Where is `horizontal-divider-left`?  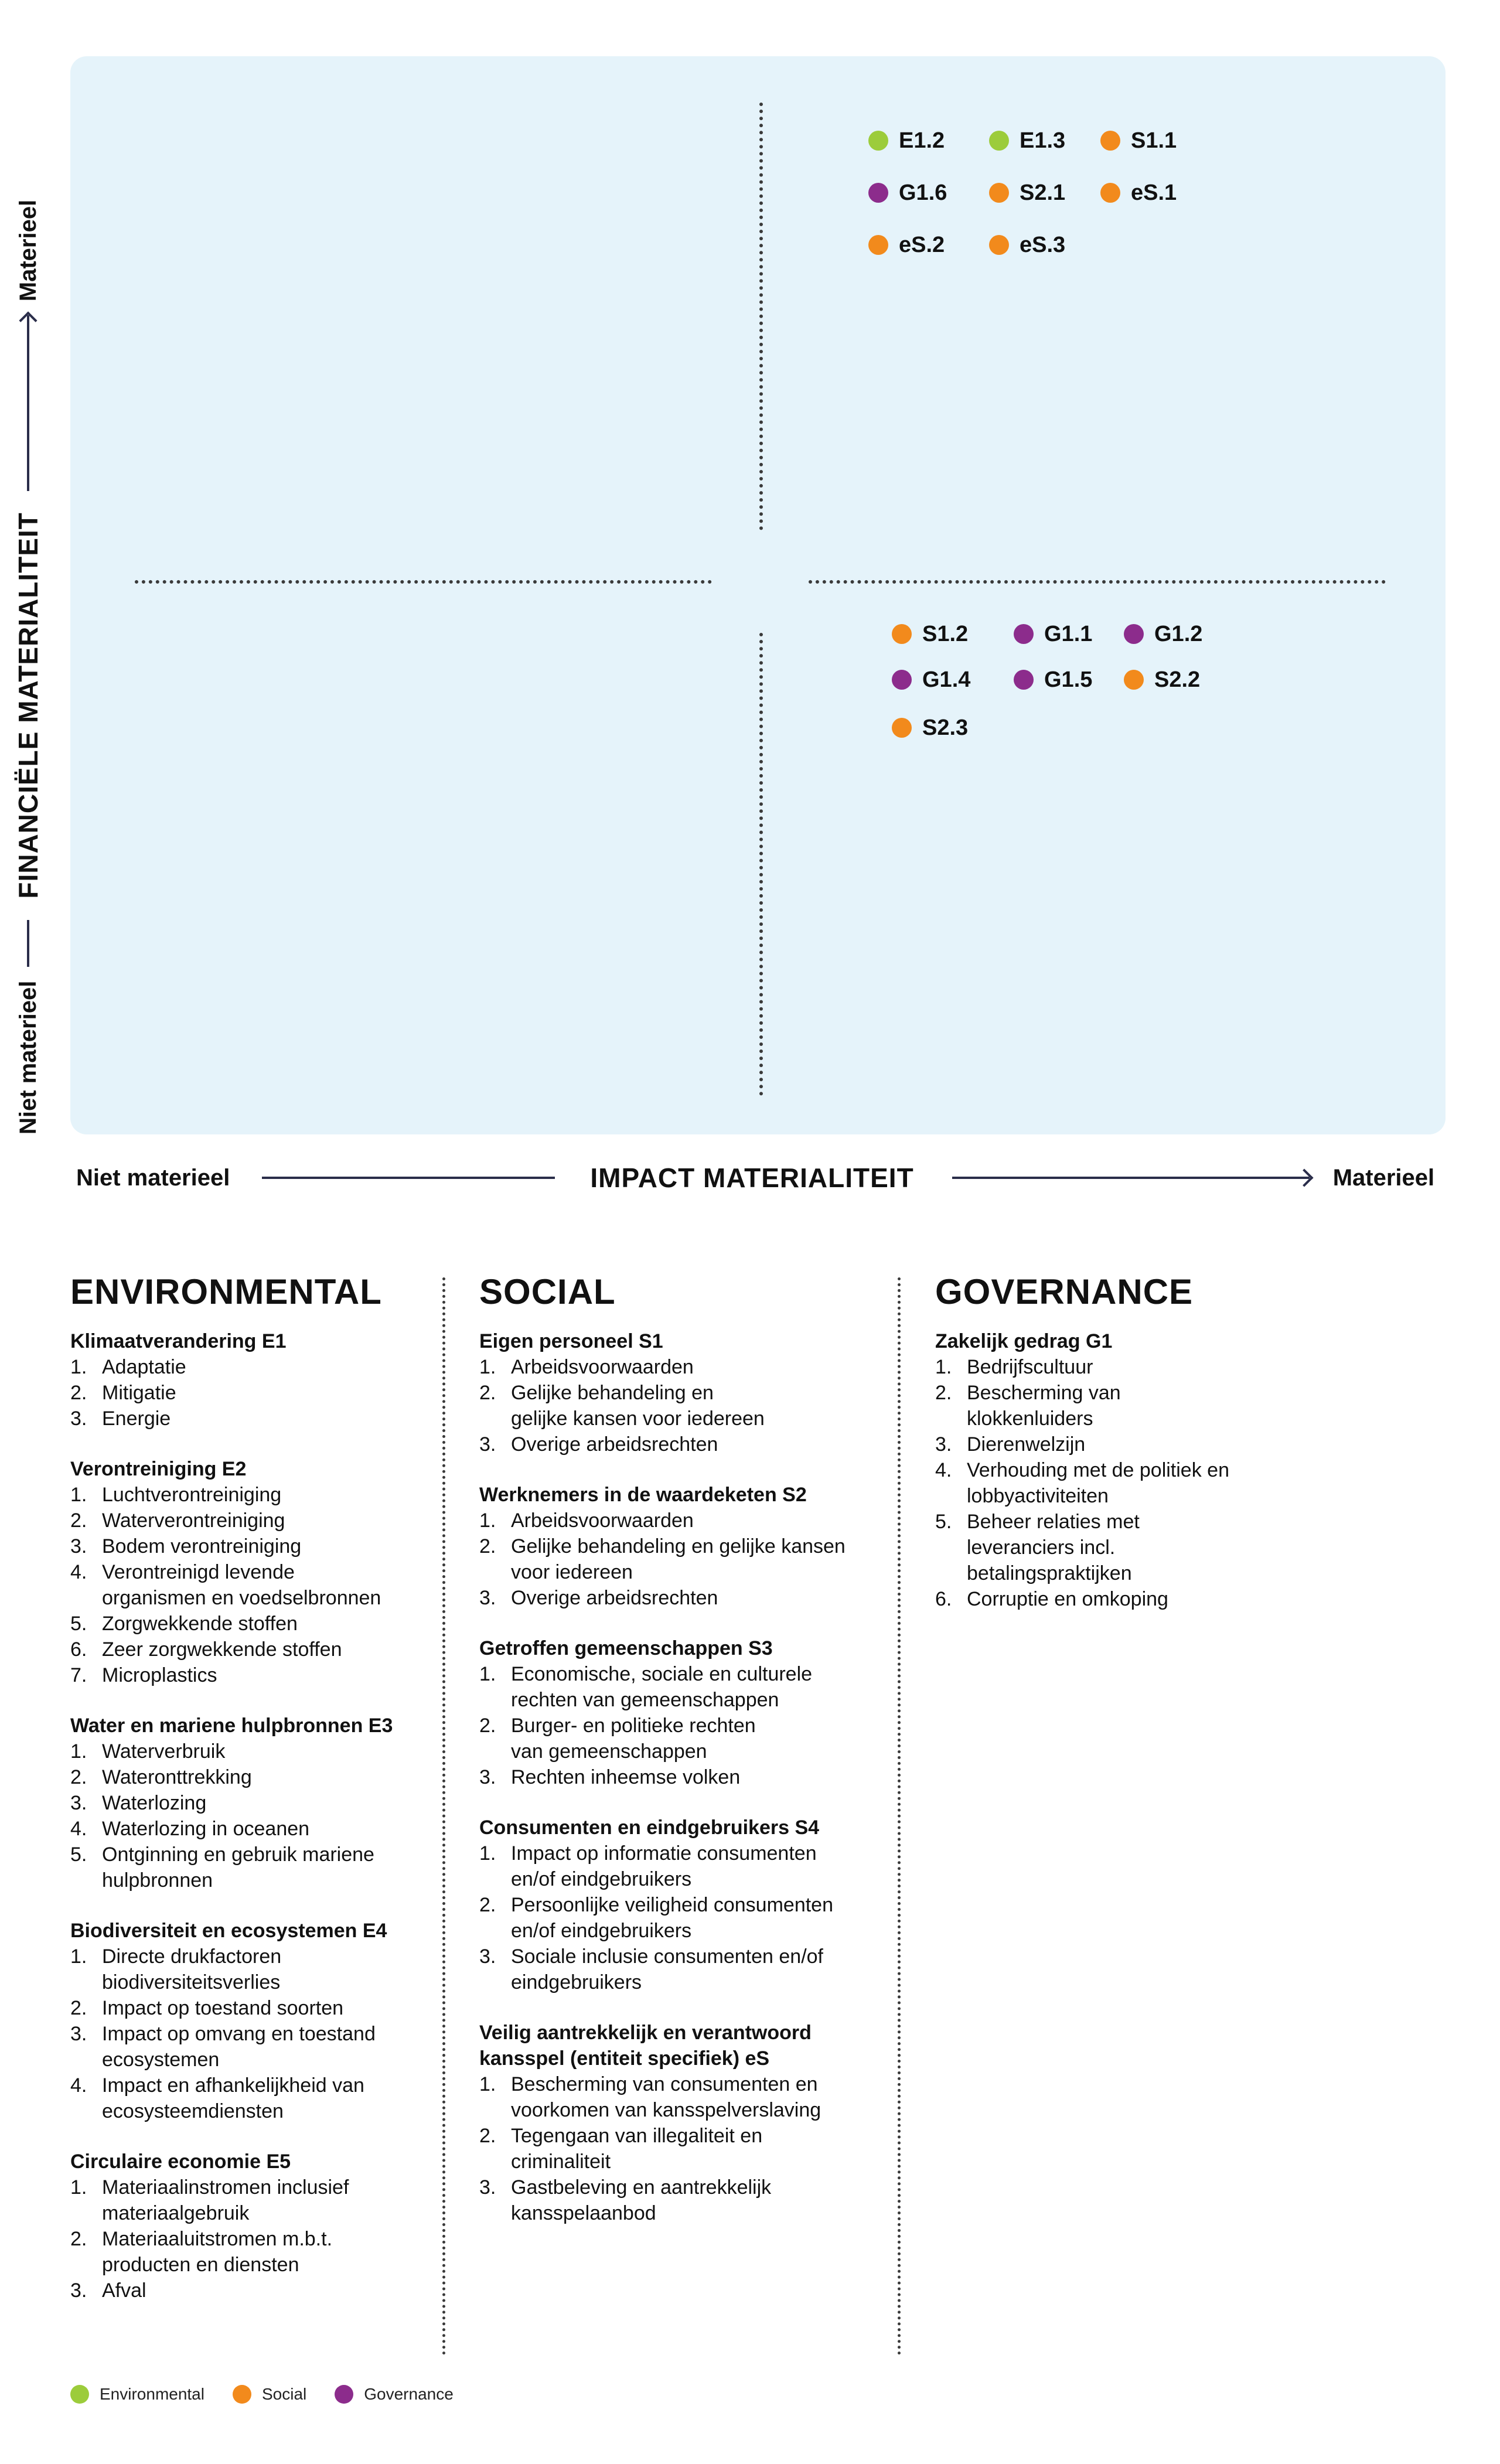
horizontal-divider-left is located at coordinates (424, 582).